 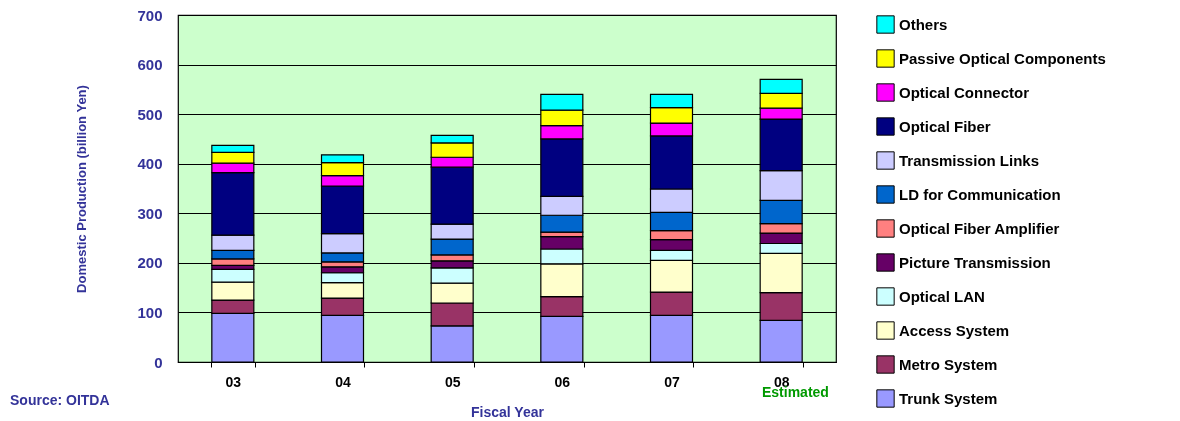 What do you see at coordinates (343, 381) in the screenshot?
I see `x-tick-label: 04` at bounding box center [343, 381].